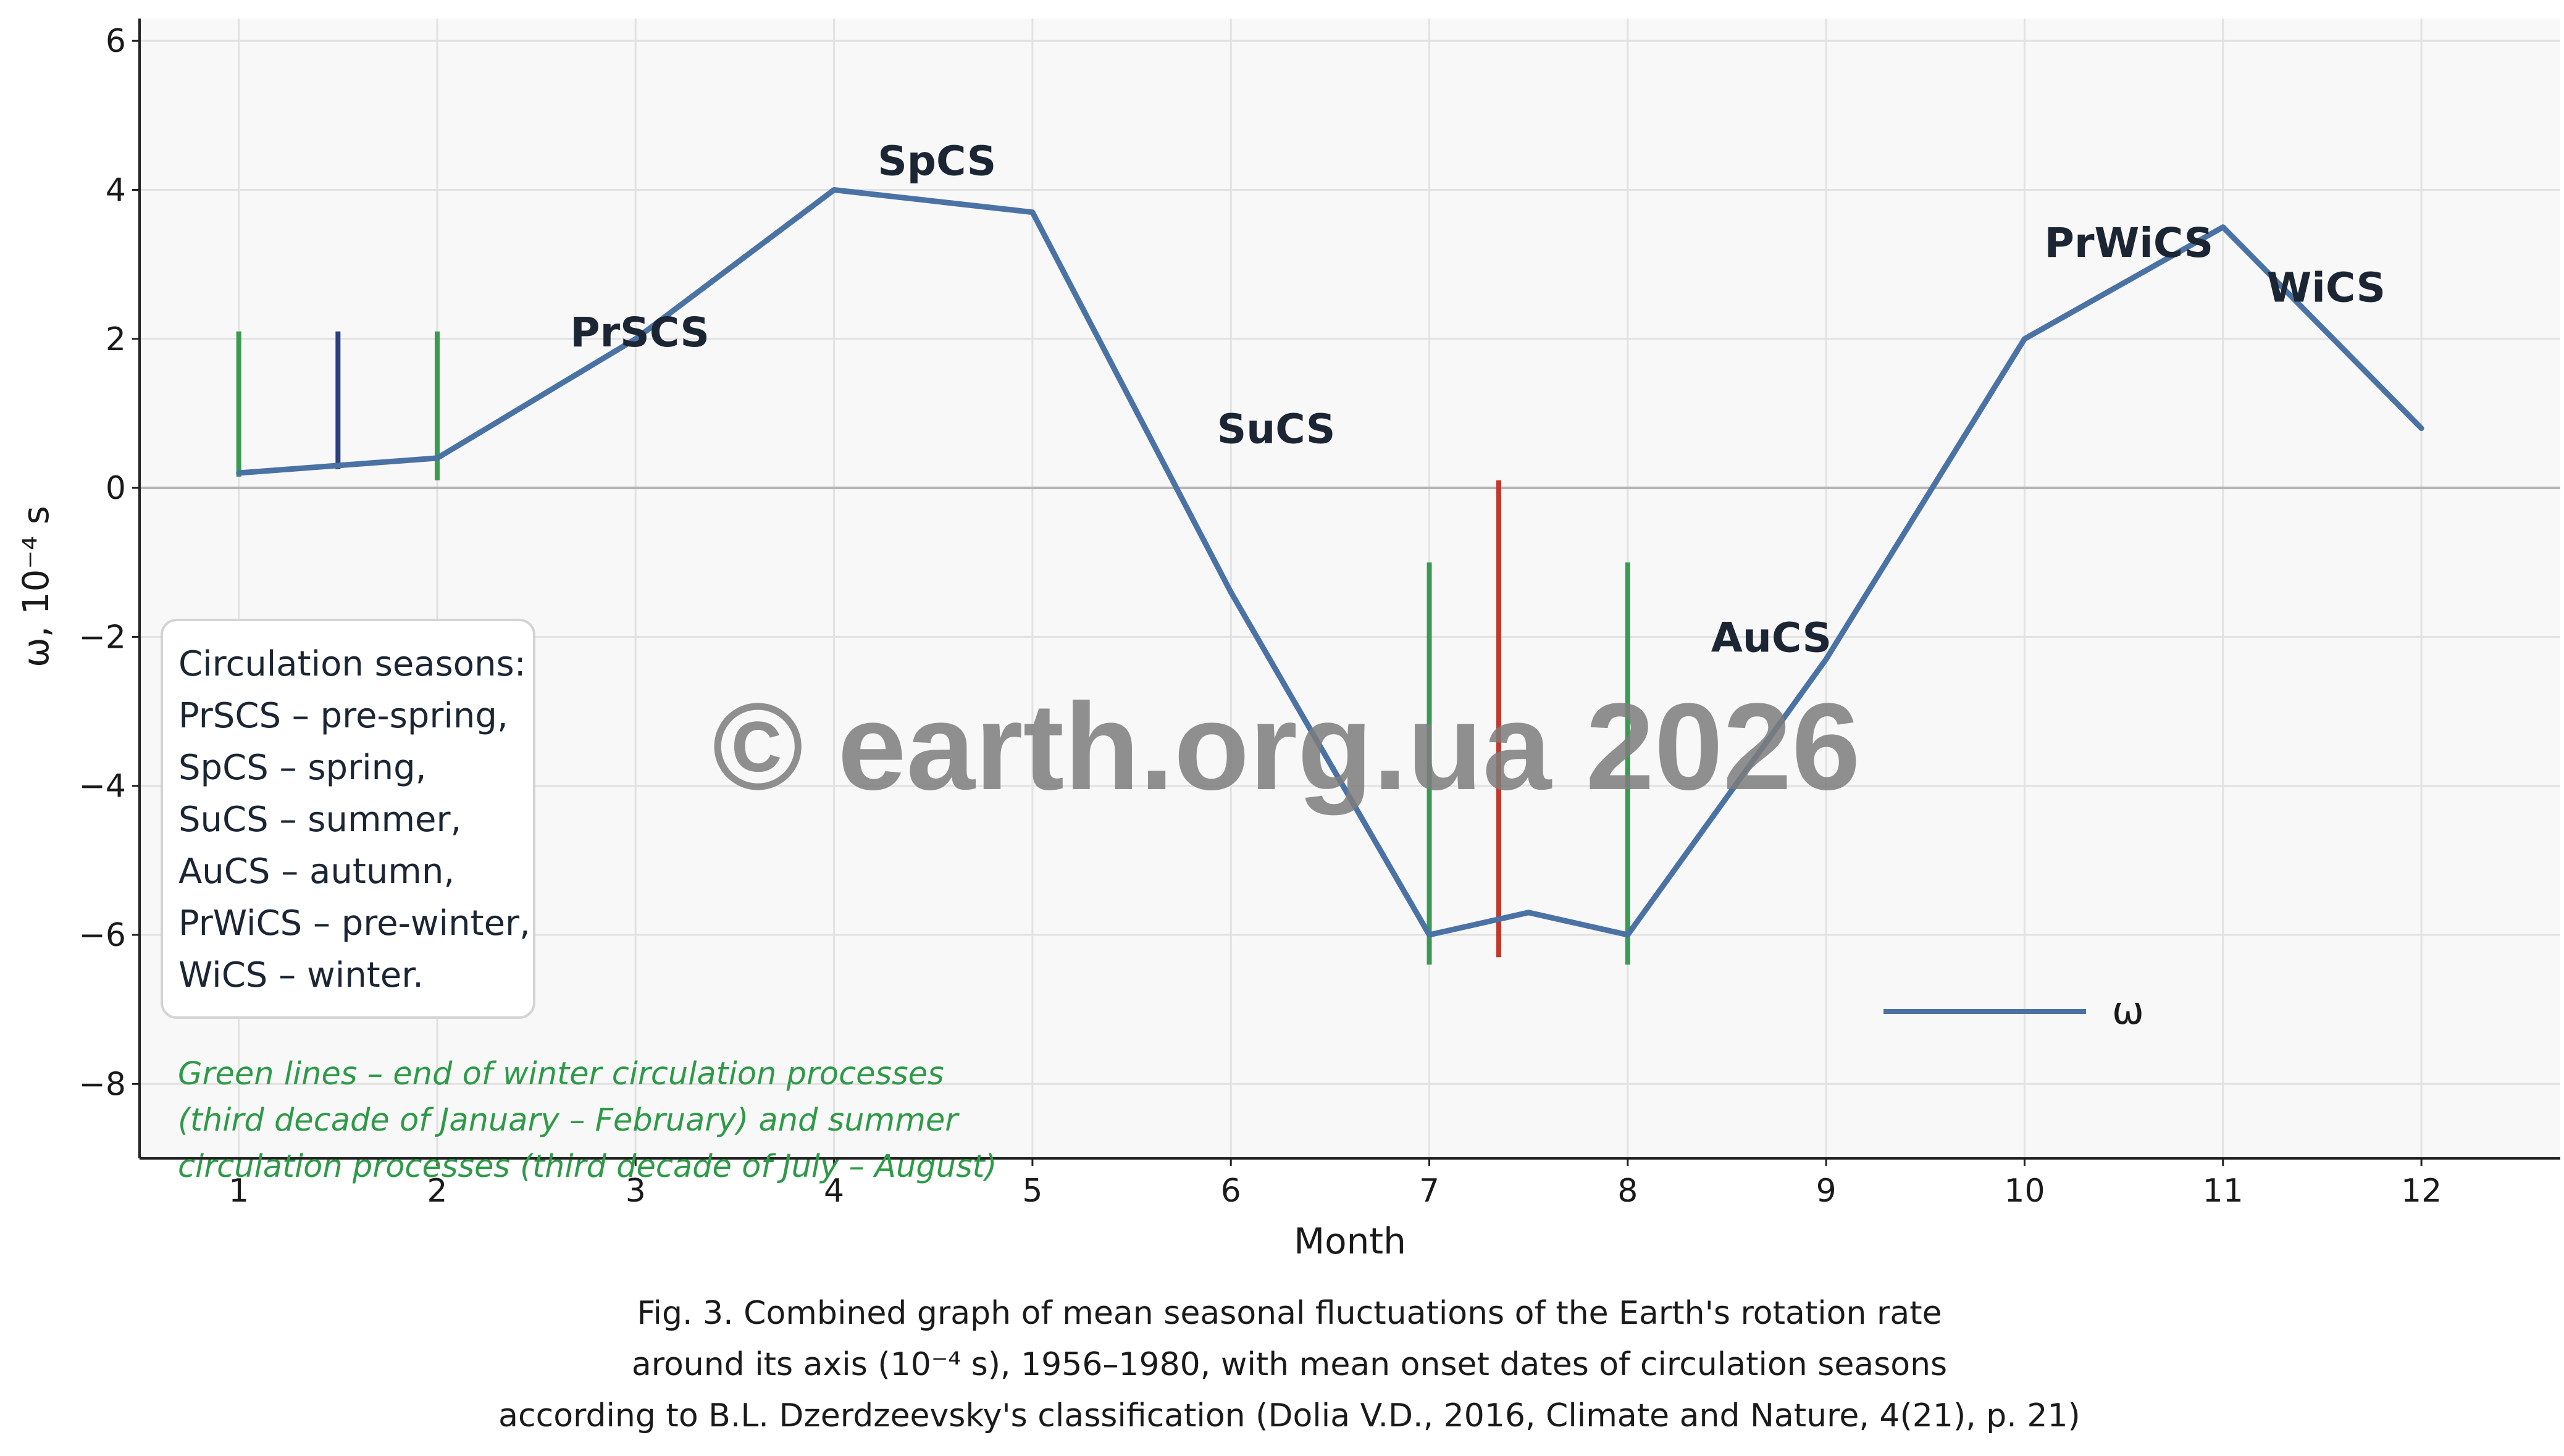 This screenshot has height=1456, width=2564. What do you see at coordinates (1032, 1191) in the screenshot?
I see `x-tick-label: 5` at bounding box center [1032, 1191].